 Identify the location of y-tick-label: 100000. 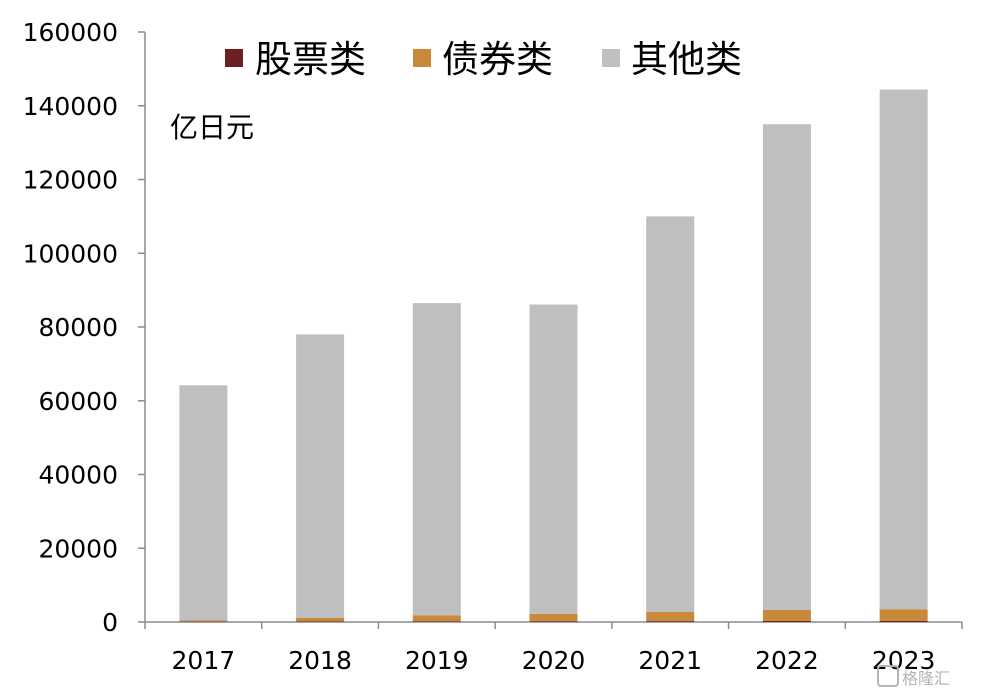
(70, 253).